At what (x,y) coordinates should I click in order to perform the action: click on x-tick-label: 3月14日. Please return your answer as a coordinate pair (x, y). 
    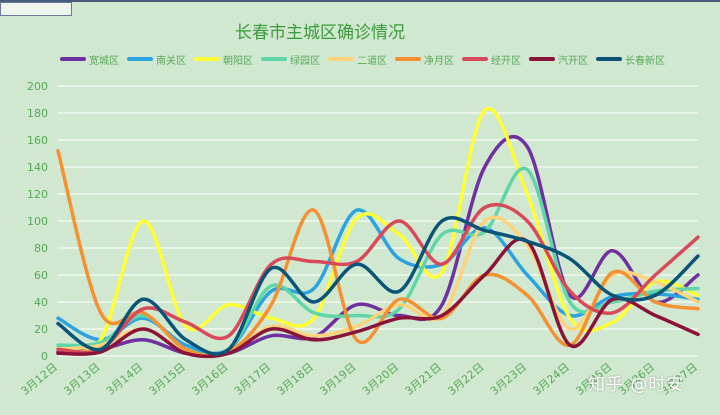
    Looking at the image, I should click on (124, 379).